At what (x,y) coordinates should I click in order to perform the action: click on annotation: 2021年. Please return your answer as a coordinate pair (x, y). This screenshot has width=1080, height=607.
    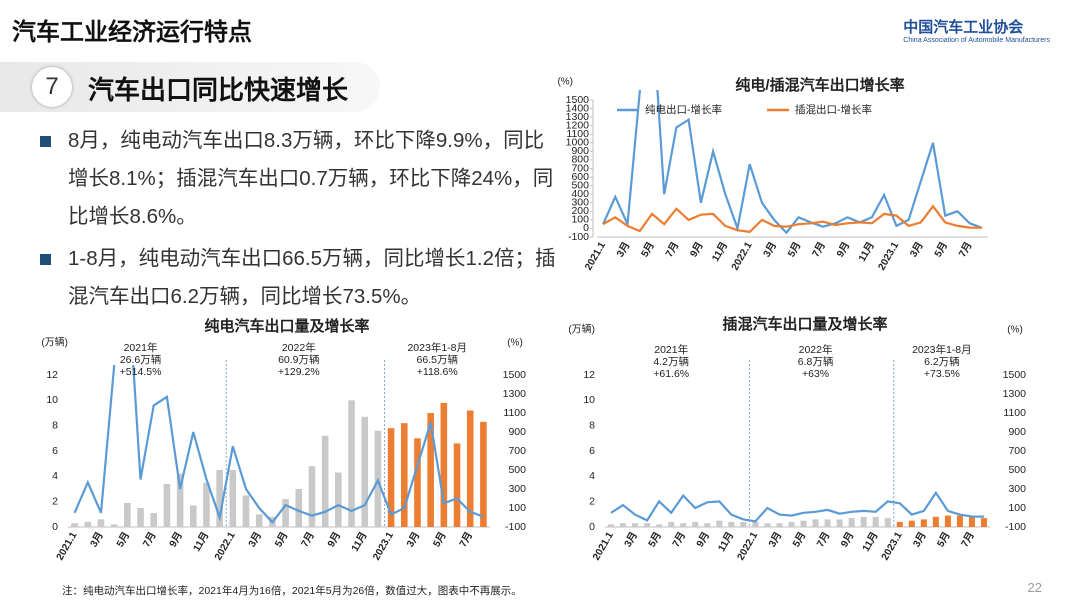
    Looking at the image, I should click on (671, 349).